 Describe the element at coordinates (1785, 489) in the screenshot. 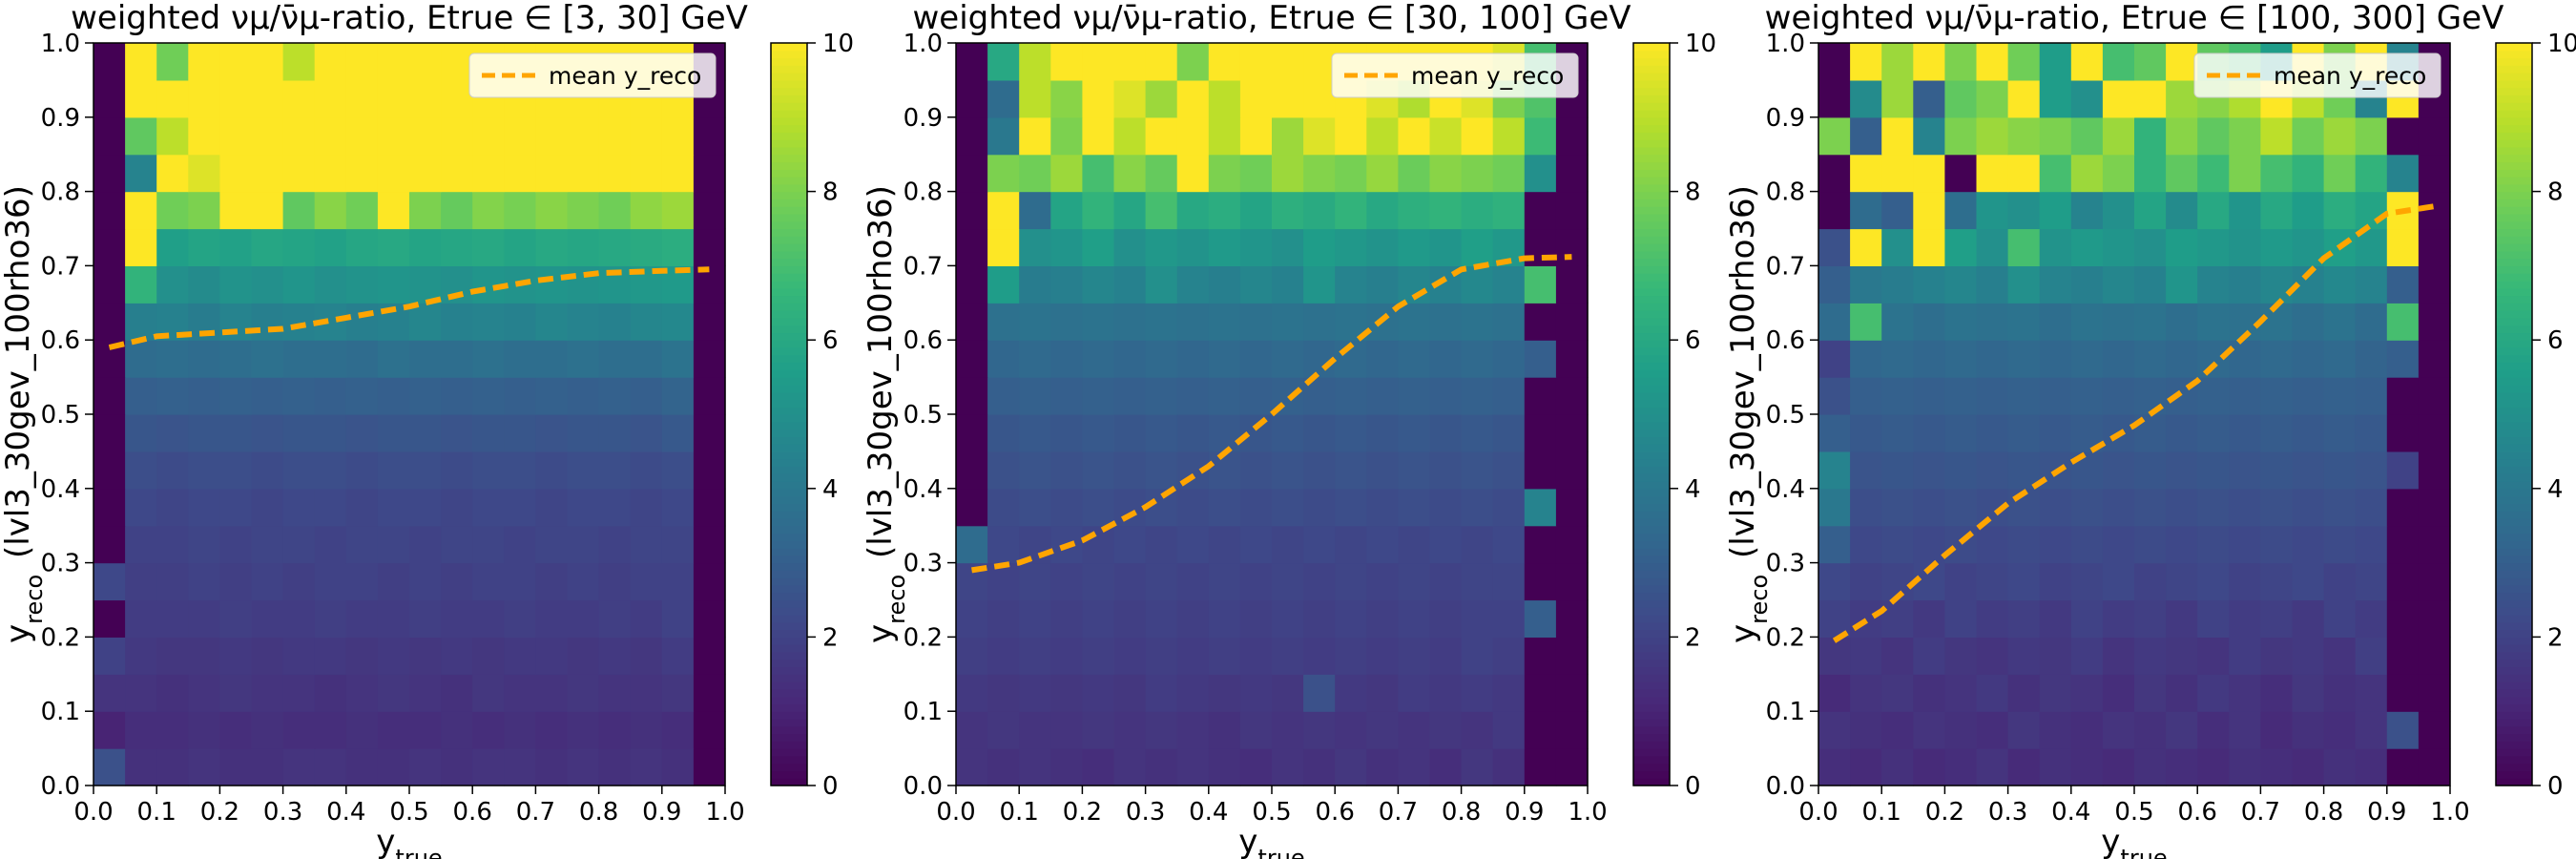

I see `y-tick-label: 0.4` at that location.